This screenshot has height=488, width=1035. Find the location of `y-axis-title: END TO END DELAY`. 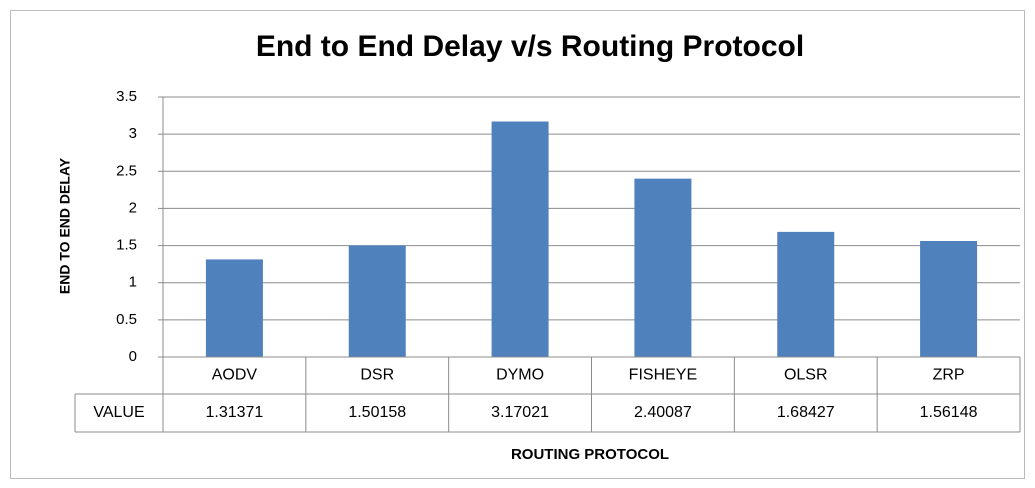

y-axis-title: END TO END DELAY is located at coordinates (65, 225).